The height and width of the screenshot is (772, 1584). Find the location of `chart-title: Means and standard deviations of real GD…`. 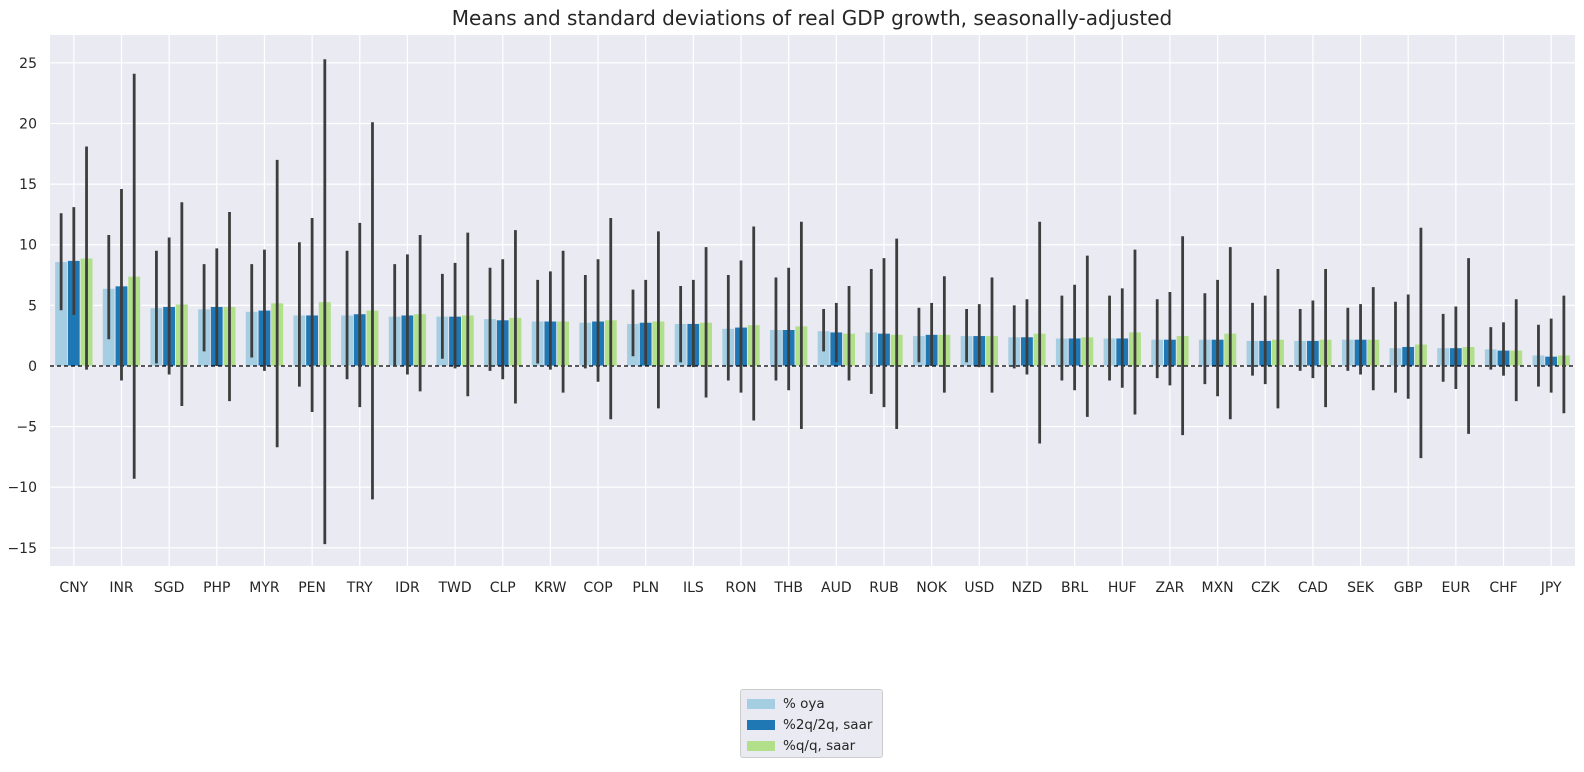

chart-title: Means and standard deviations of real GD… is located at coordinates (812, 18).